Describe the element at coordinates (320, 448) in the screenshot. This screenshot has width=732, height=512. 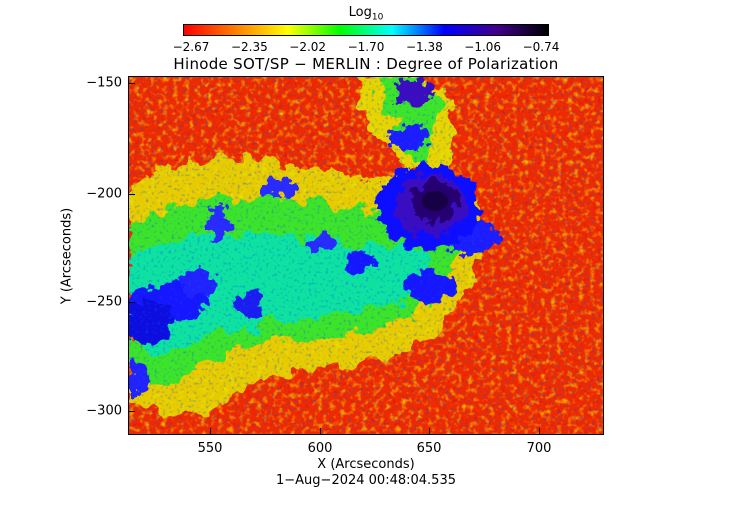
I see `x-tick-label: 600` at that location.